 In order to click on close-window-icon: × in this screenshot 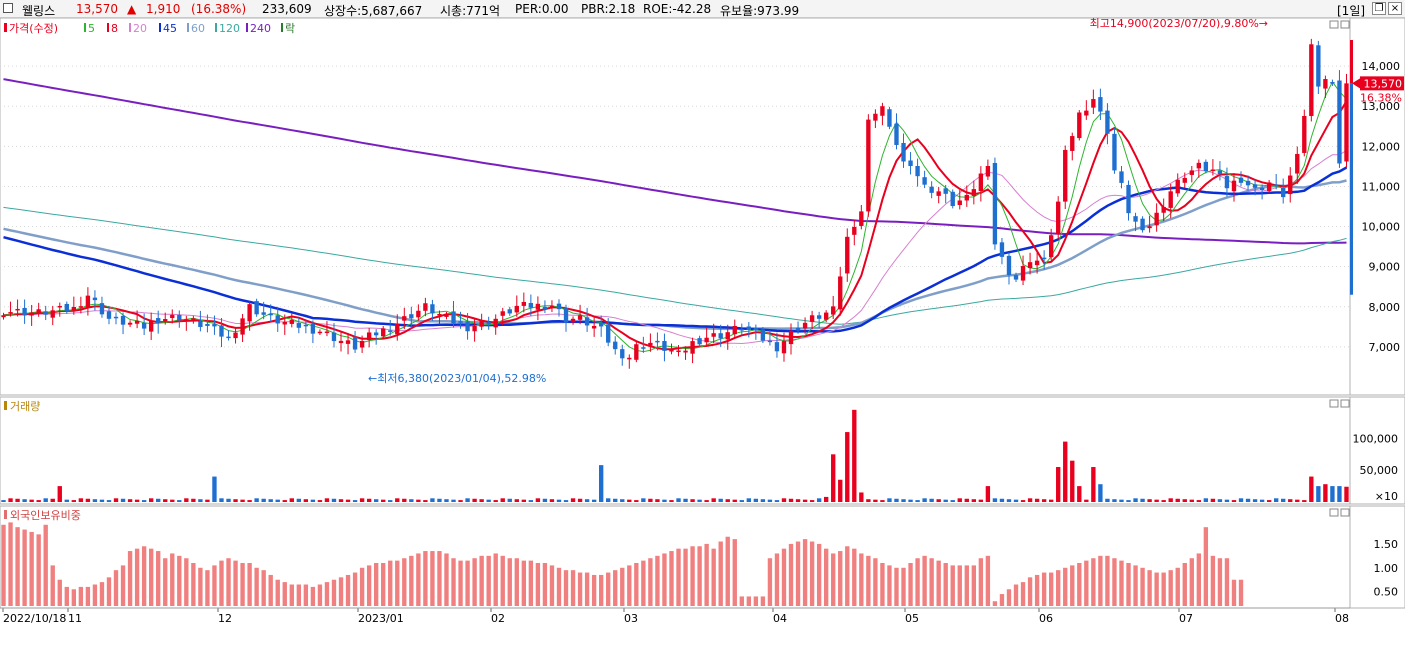, I will do `click(1395, 8)`.